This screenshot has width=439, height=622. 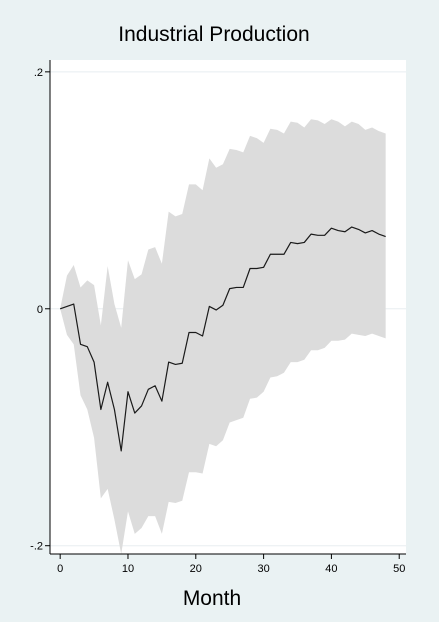 What do you see at coordinates (36, 547) in the screenshot?
I see `y-tick-label-0: -.2` at bounding box center [36, 547].